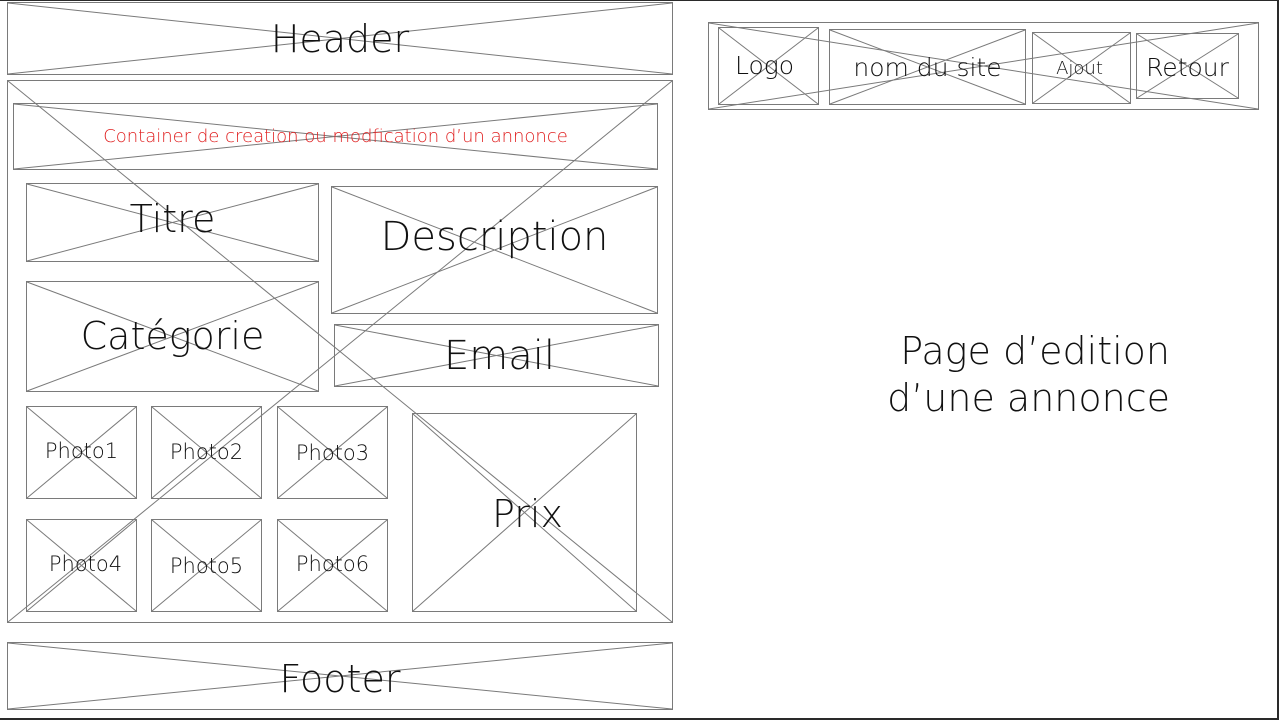 This screenshot has height=723, width=1283. I want to click on photo2-slot: Photo2, so click(206, 452).